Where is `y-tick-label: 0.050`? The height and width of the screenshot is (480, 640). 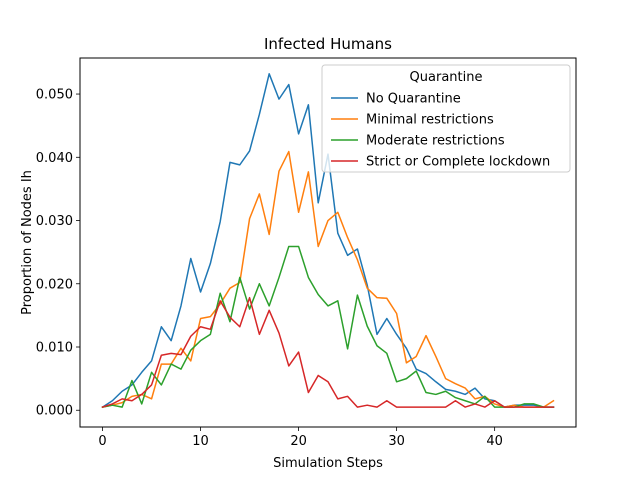 y-tick-label: 0.050 is located at coordinates (54, 95).